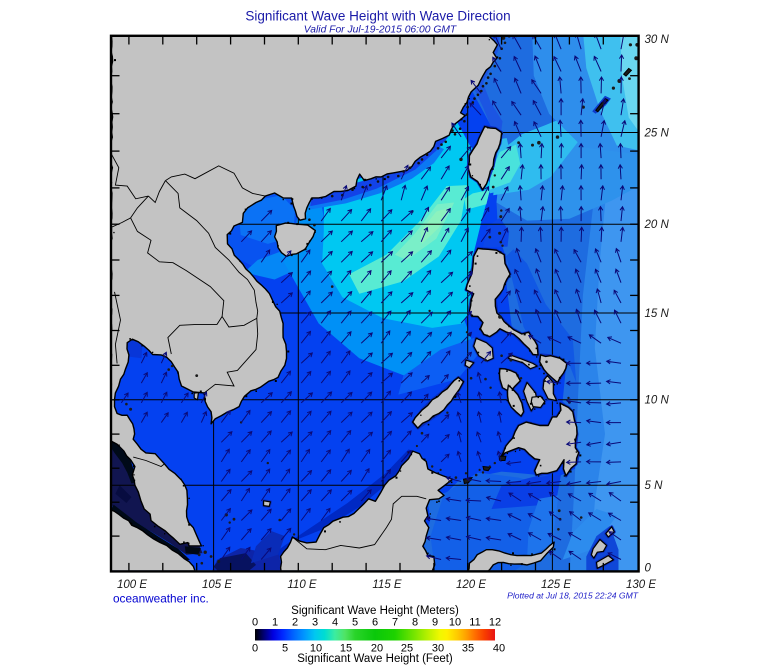 This screenshot has width=775, height=665. I want to click on svg-text: 115 E, so click(387, 585).